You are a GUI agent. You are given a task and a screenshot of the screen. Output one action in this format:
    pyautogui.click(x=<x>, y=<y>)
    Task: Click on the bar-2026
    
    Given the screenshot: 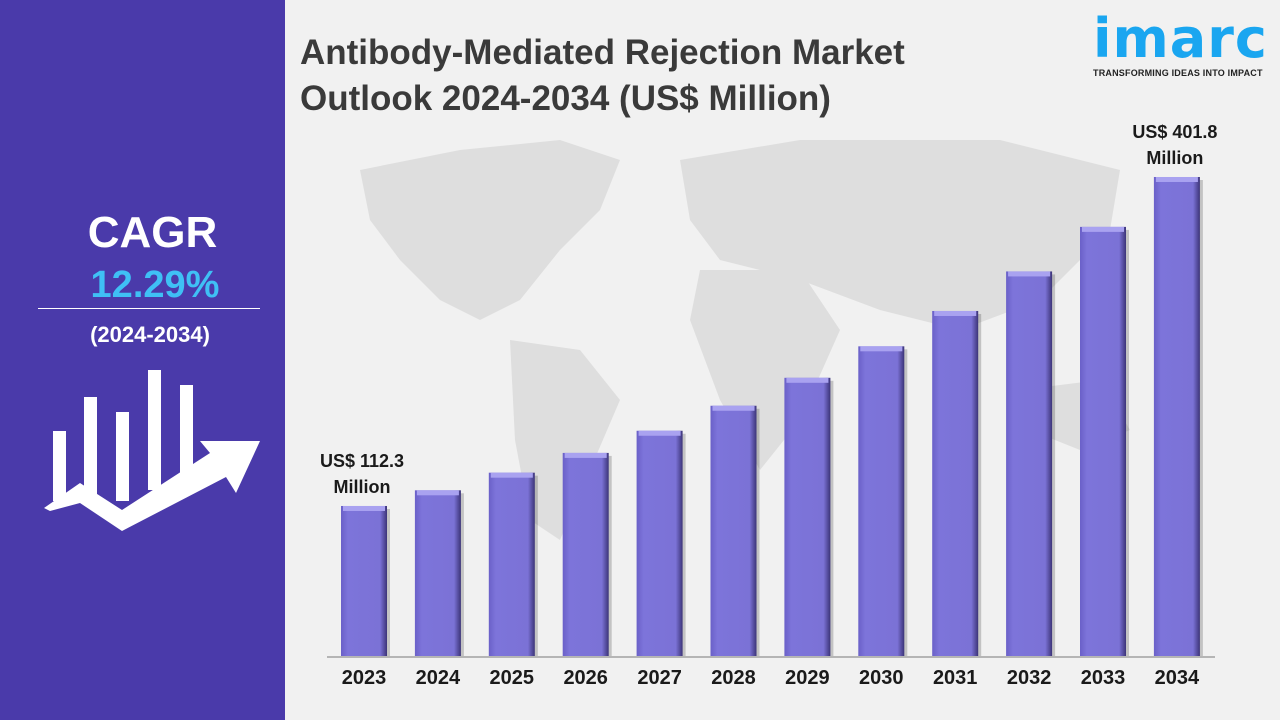 What is the action you would take?
    pyautogui.click(x=585, y=554)
    